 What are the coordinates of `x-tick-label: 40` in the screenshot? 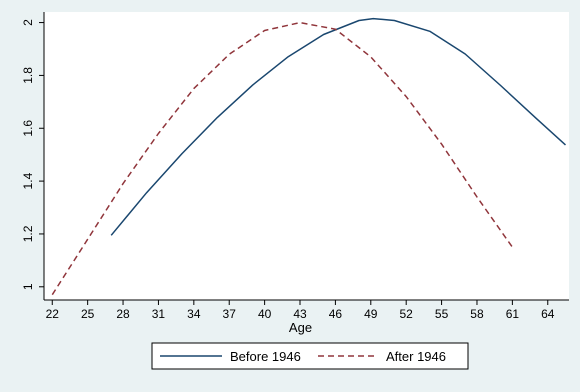 It's located at (265, 314).